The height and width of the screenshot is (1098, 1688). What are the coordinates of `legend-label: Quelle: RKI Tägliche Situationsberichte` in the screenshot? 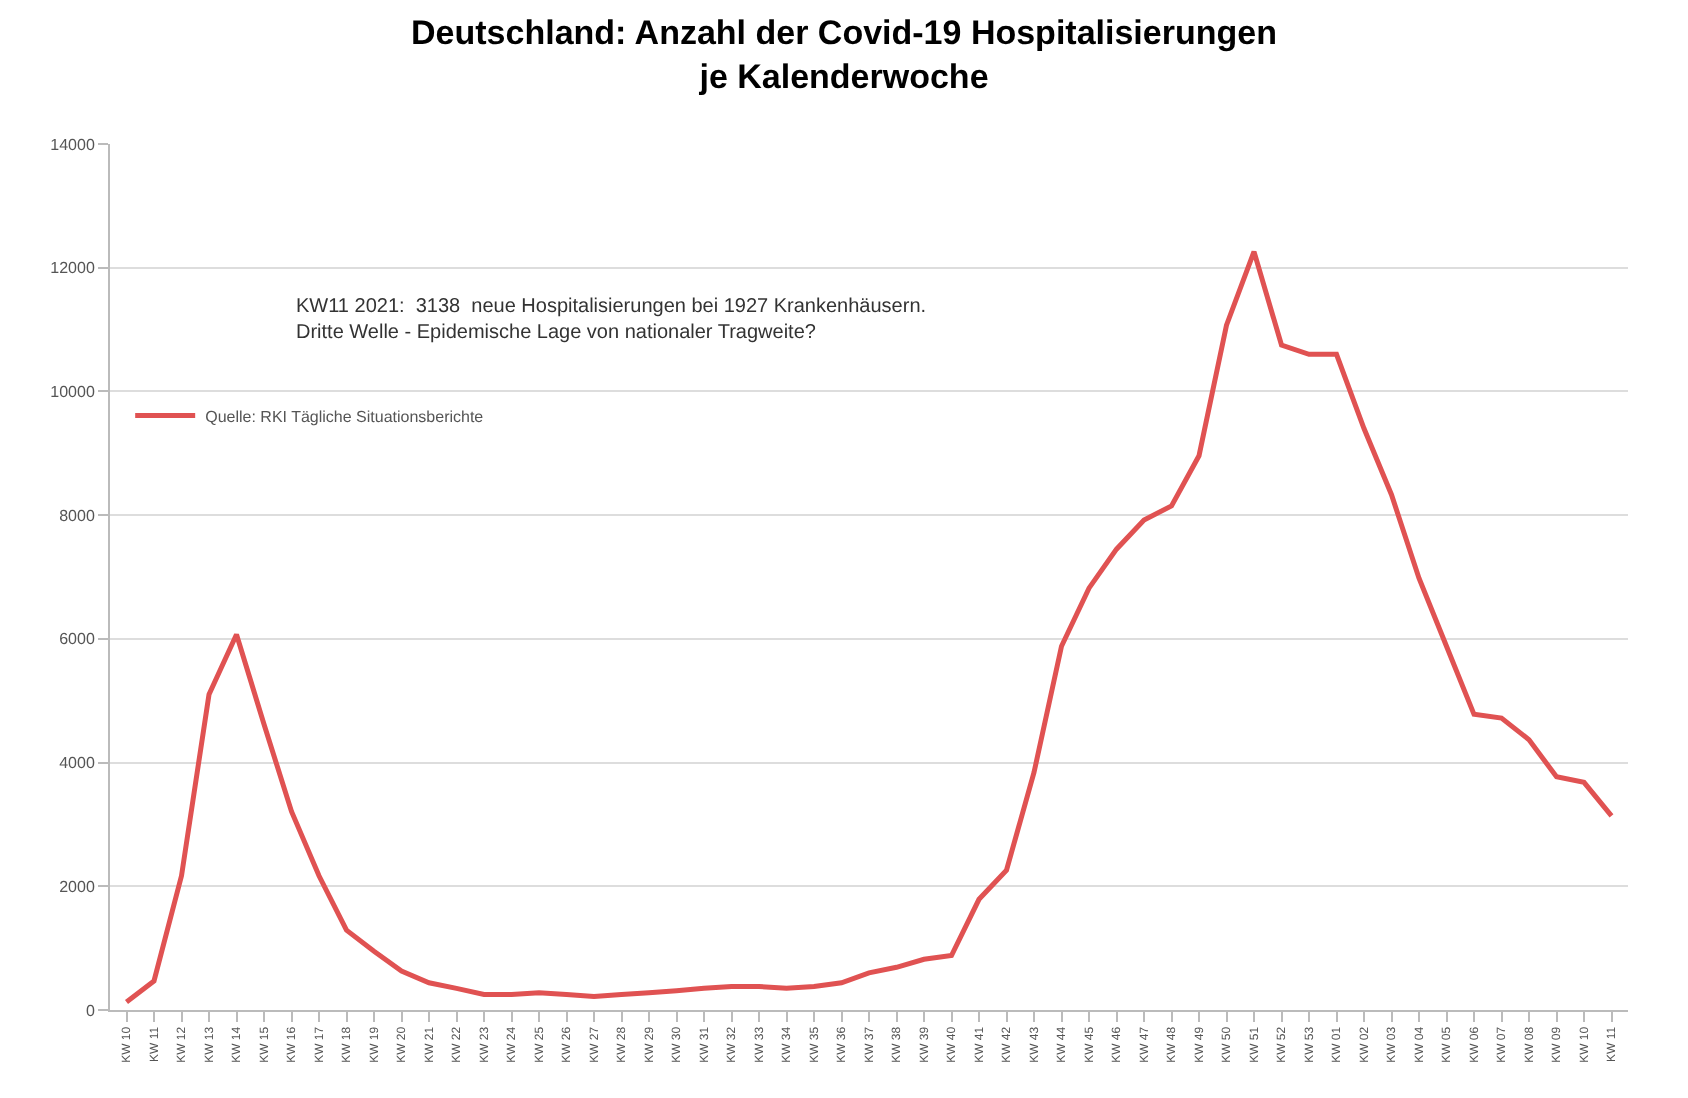 It's located at (345, 416).